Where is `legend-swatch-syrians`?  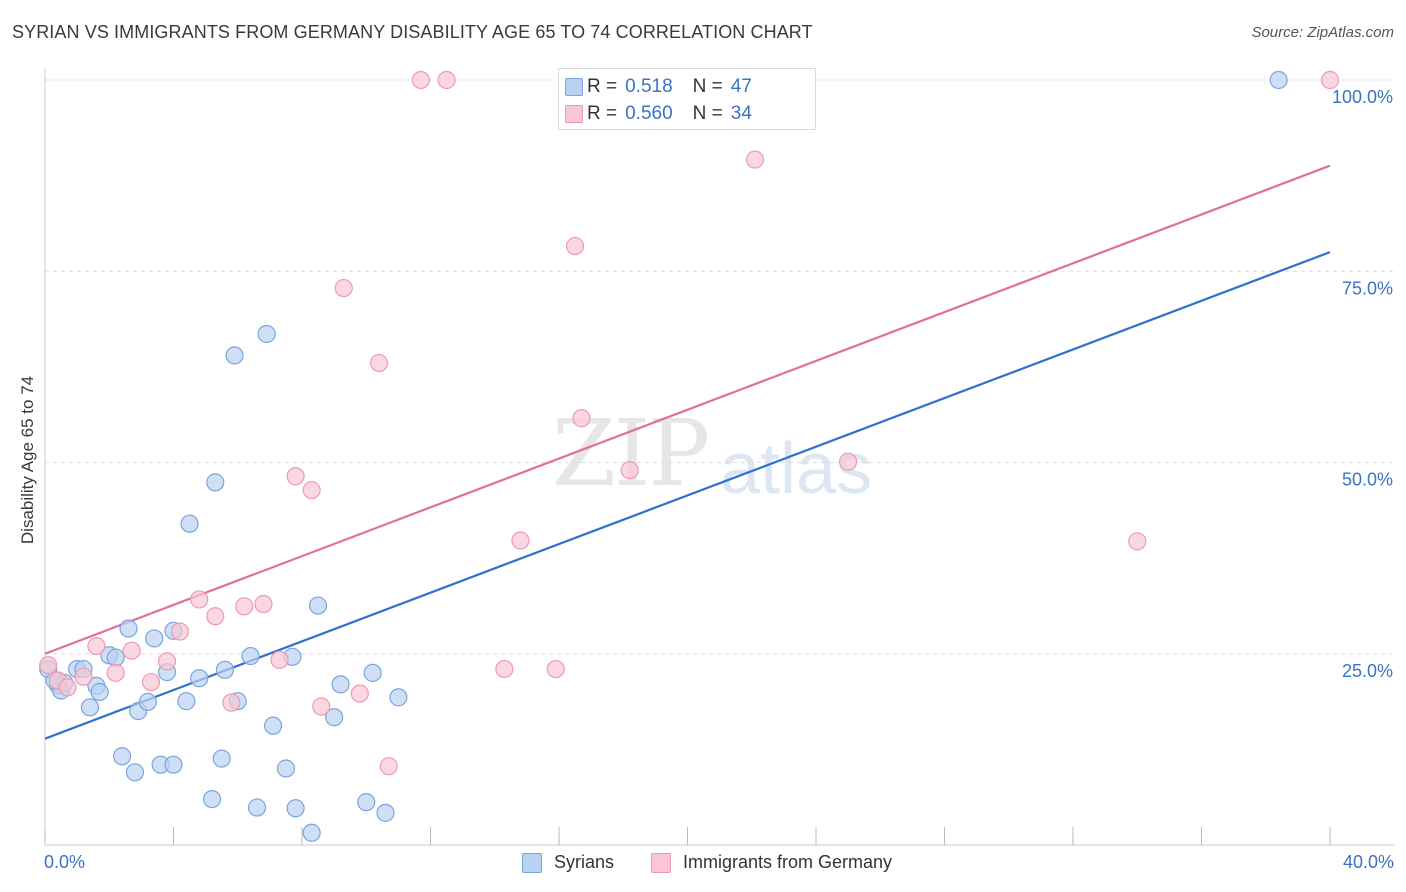 legend-swatch-syrians is located at coordinates (574, 87).